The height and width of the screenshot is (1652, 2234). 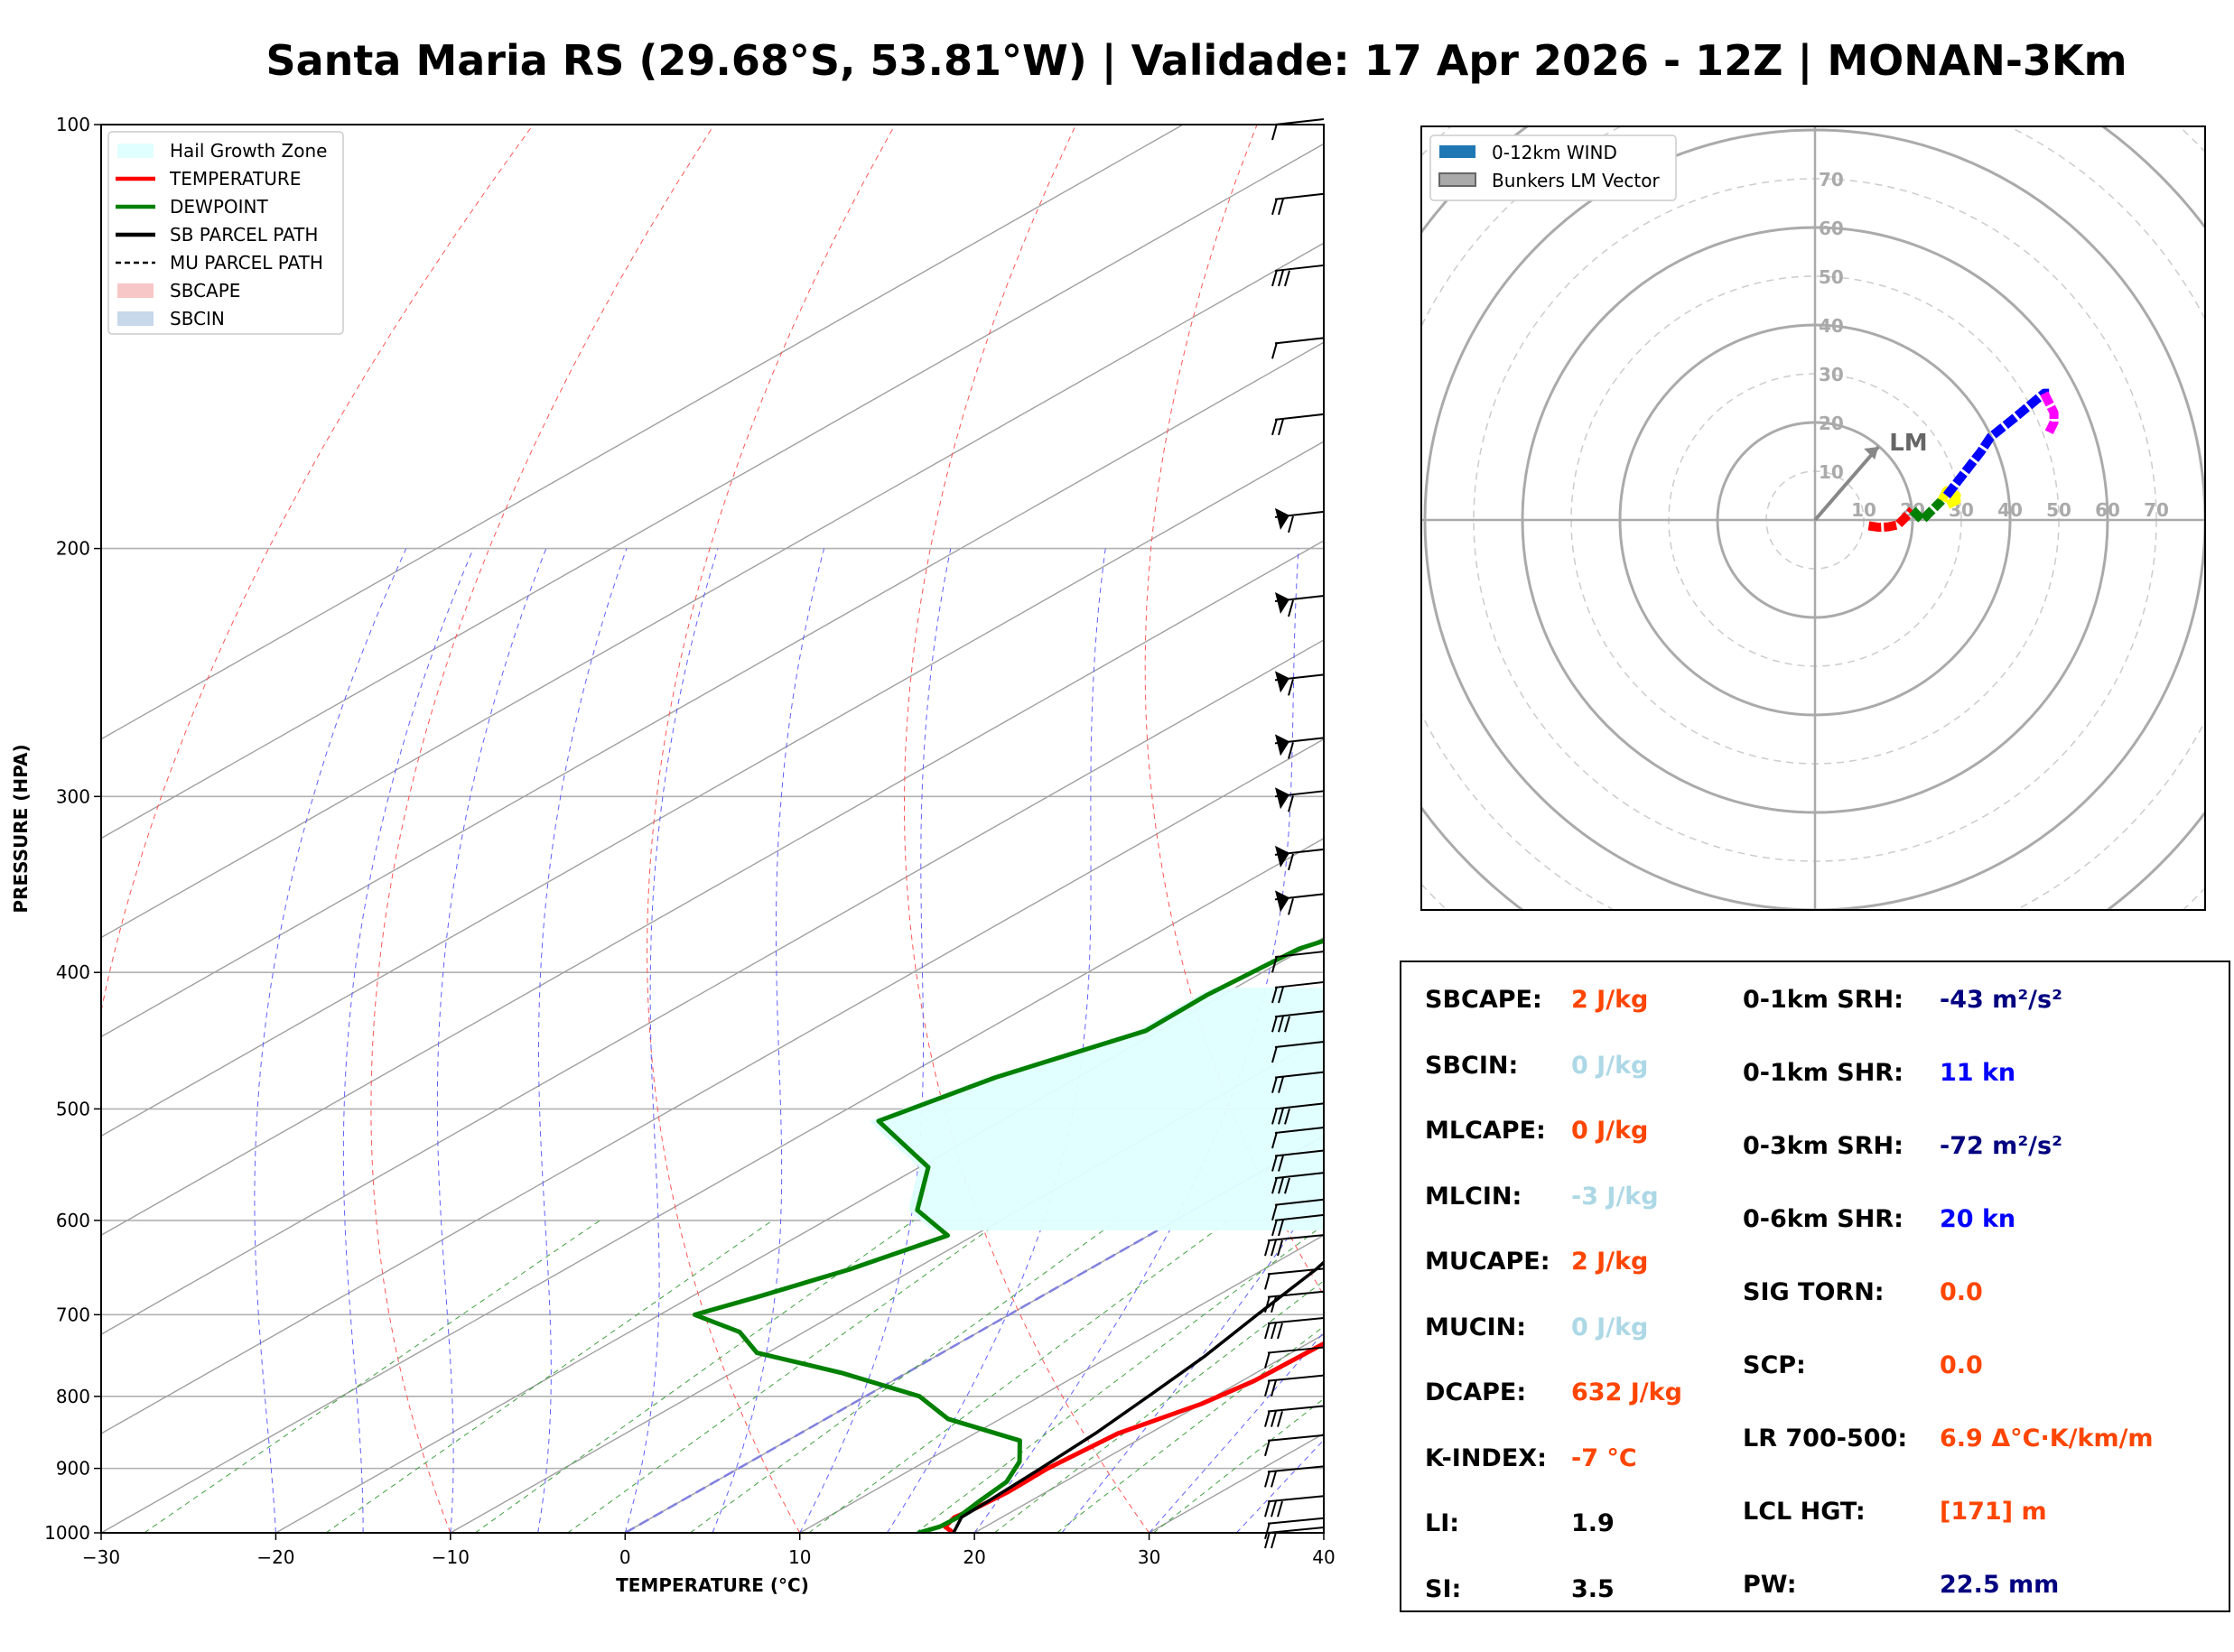 I want to click on param-label: 0-1km SHR:, so click(x=1824, y=1073).